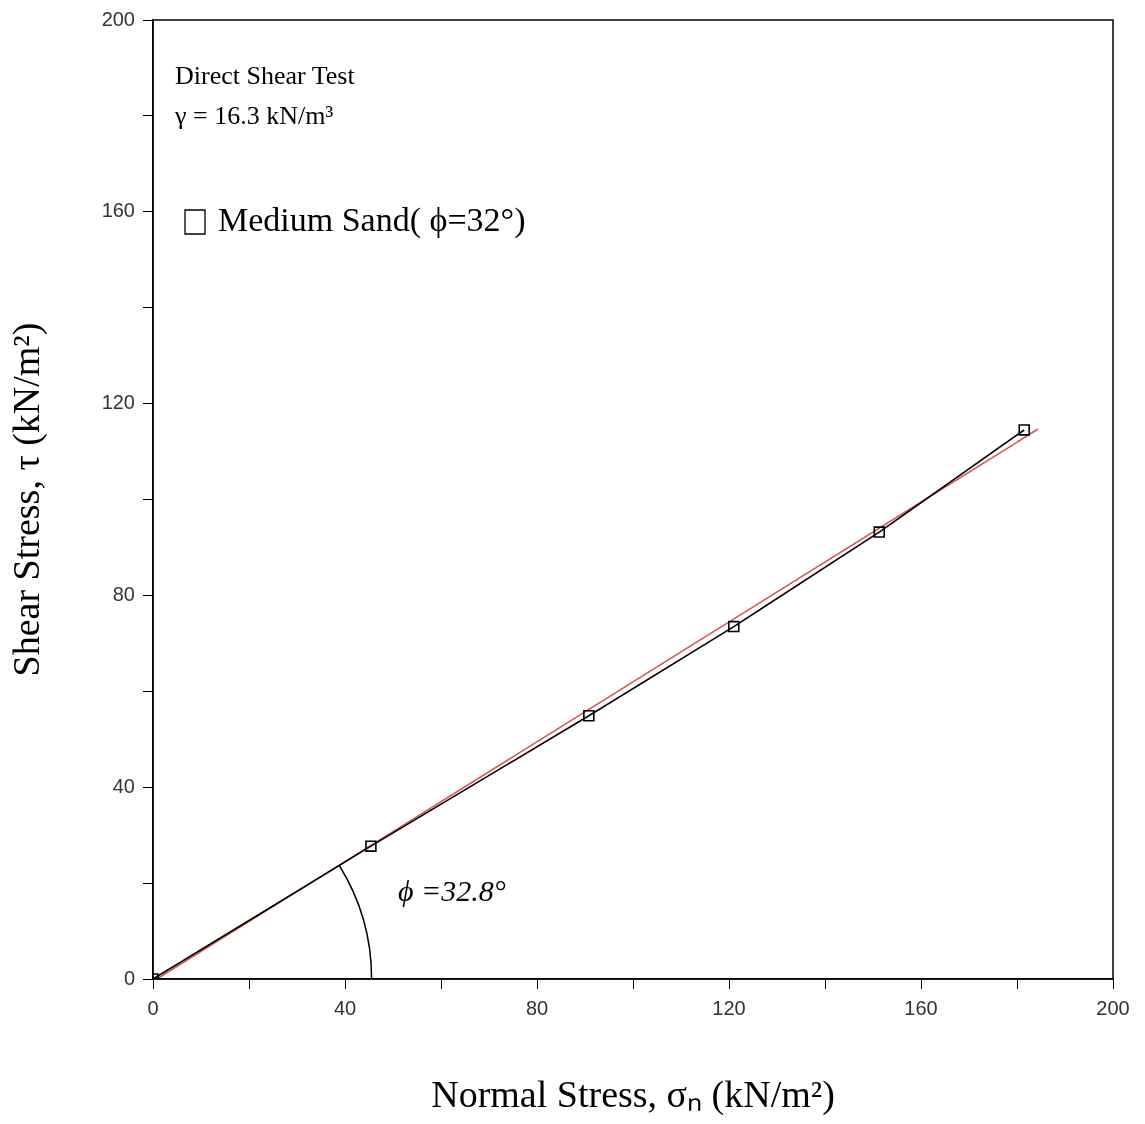  Describe the element at coordinates (921, 1007) in the screenshot. I see `x-tick-label: 160` at that location.